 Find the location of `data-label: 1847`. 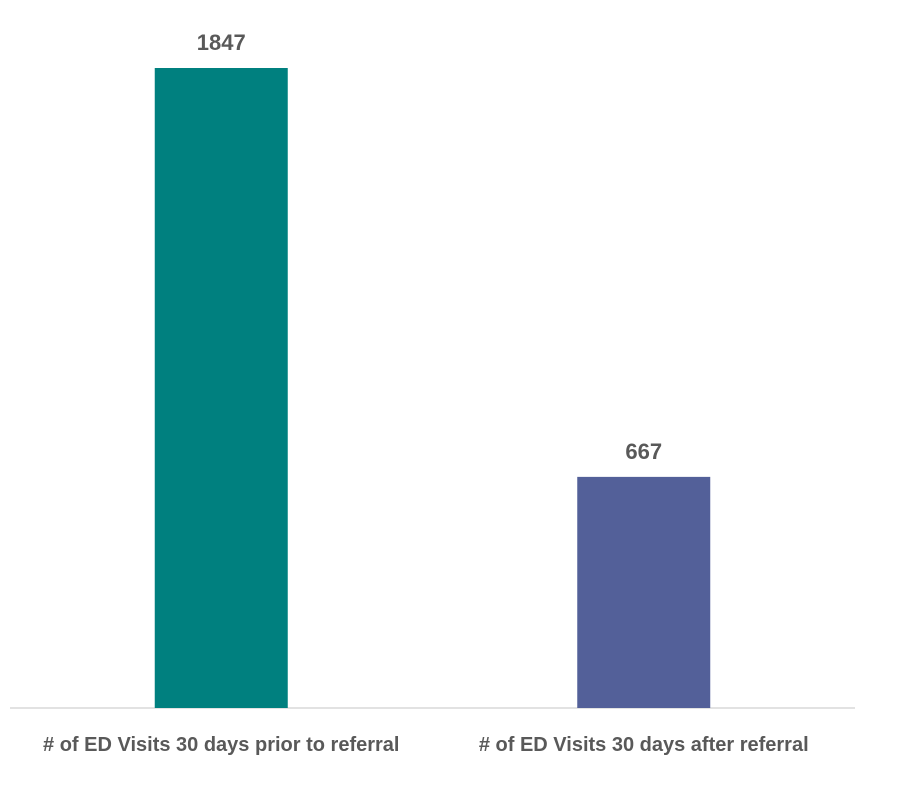

data-label: 1847 is located at coordinates (221, 42).